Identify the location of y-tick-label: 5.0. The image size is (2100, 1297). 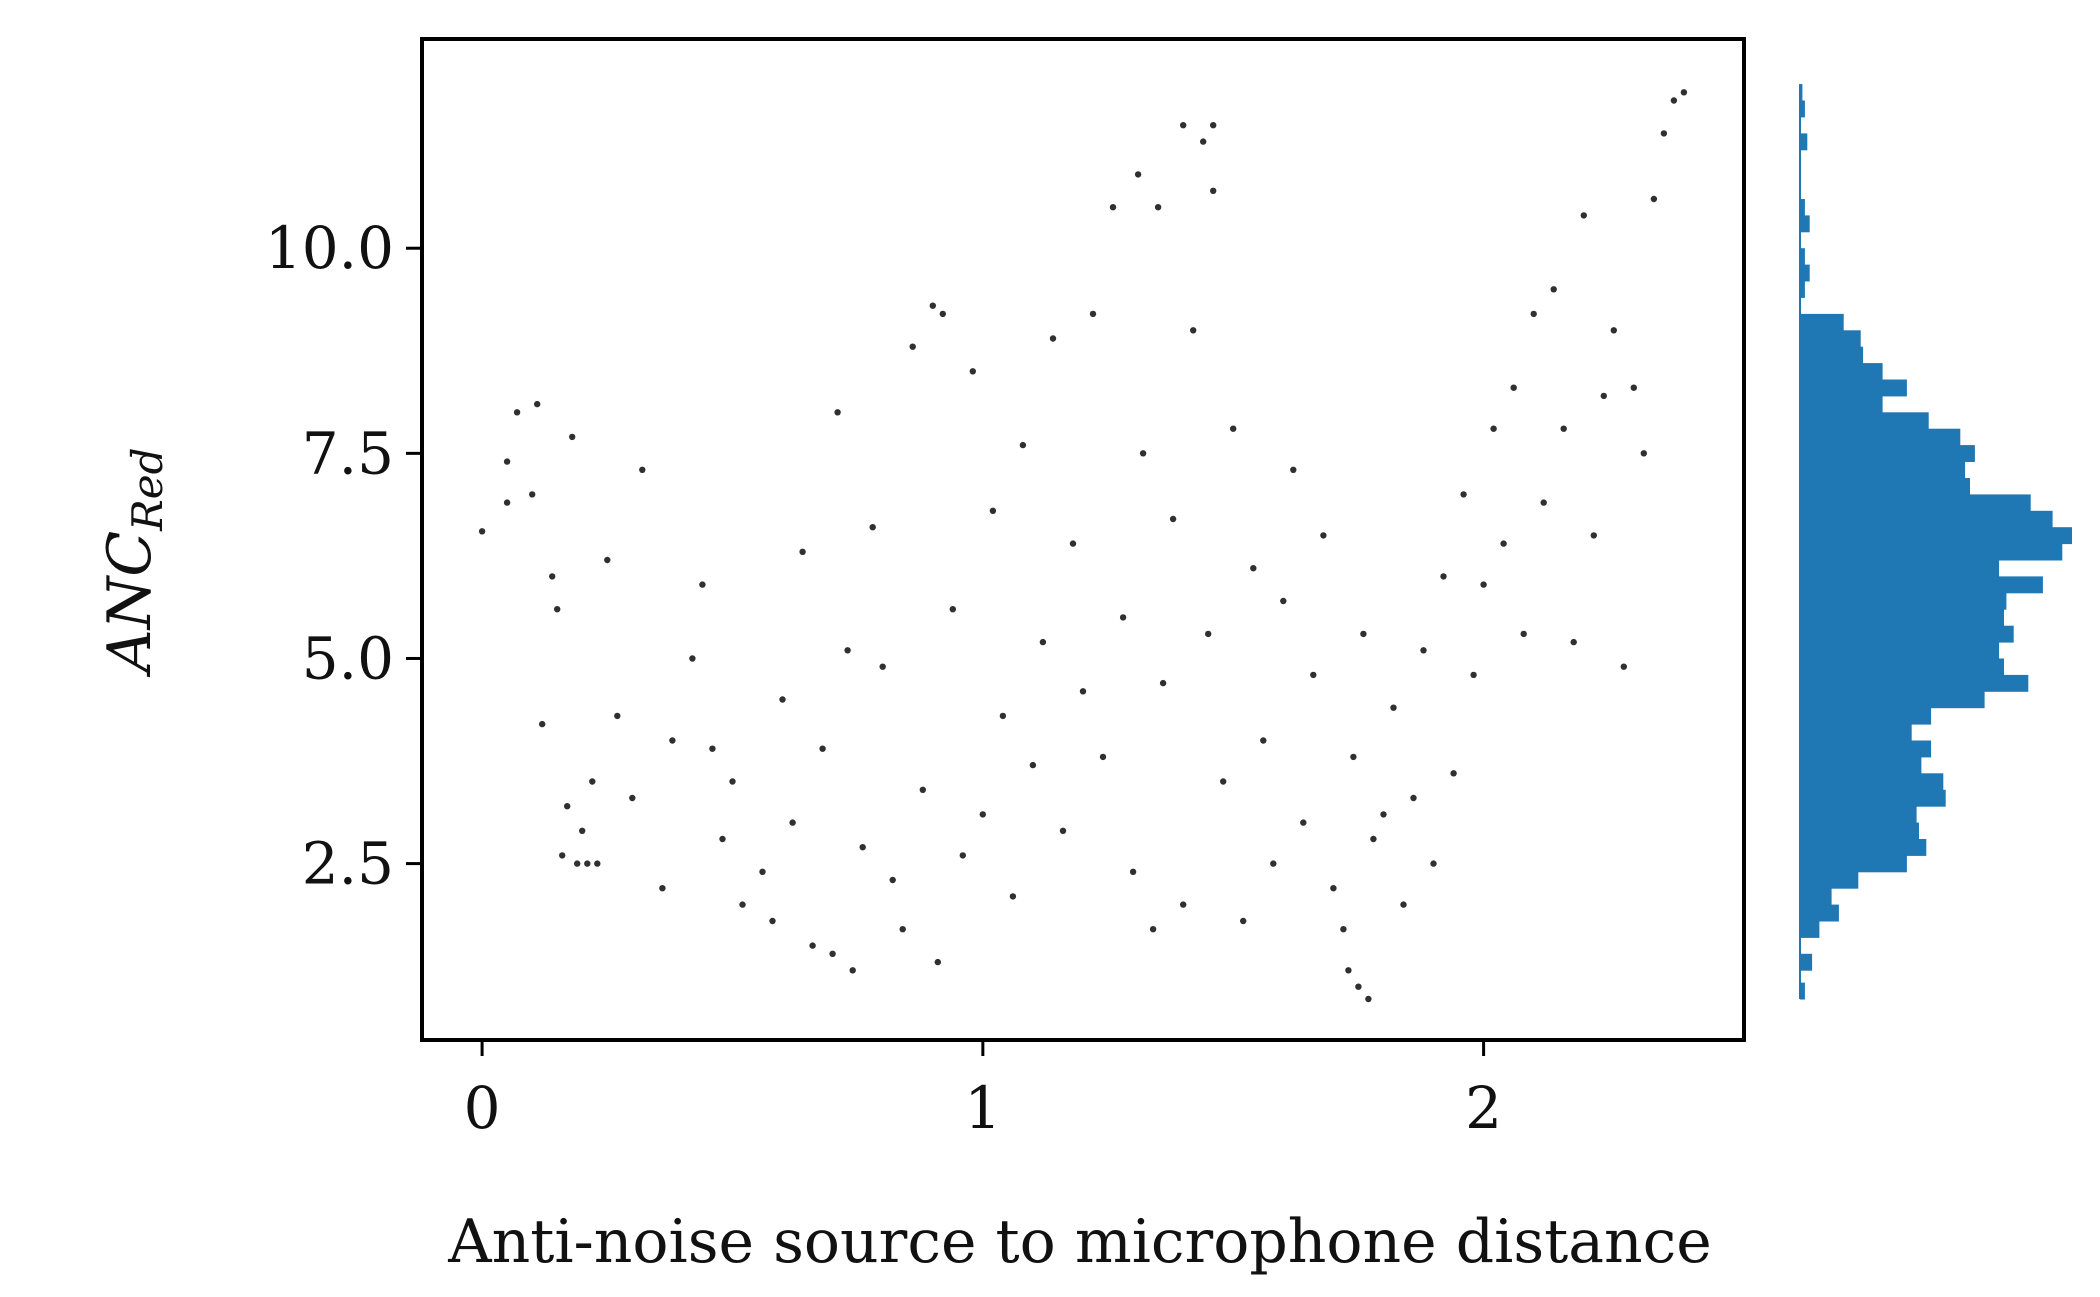
(348, 658).